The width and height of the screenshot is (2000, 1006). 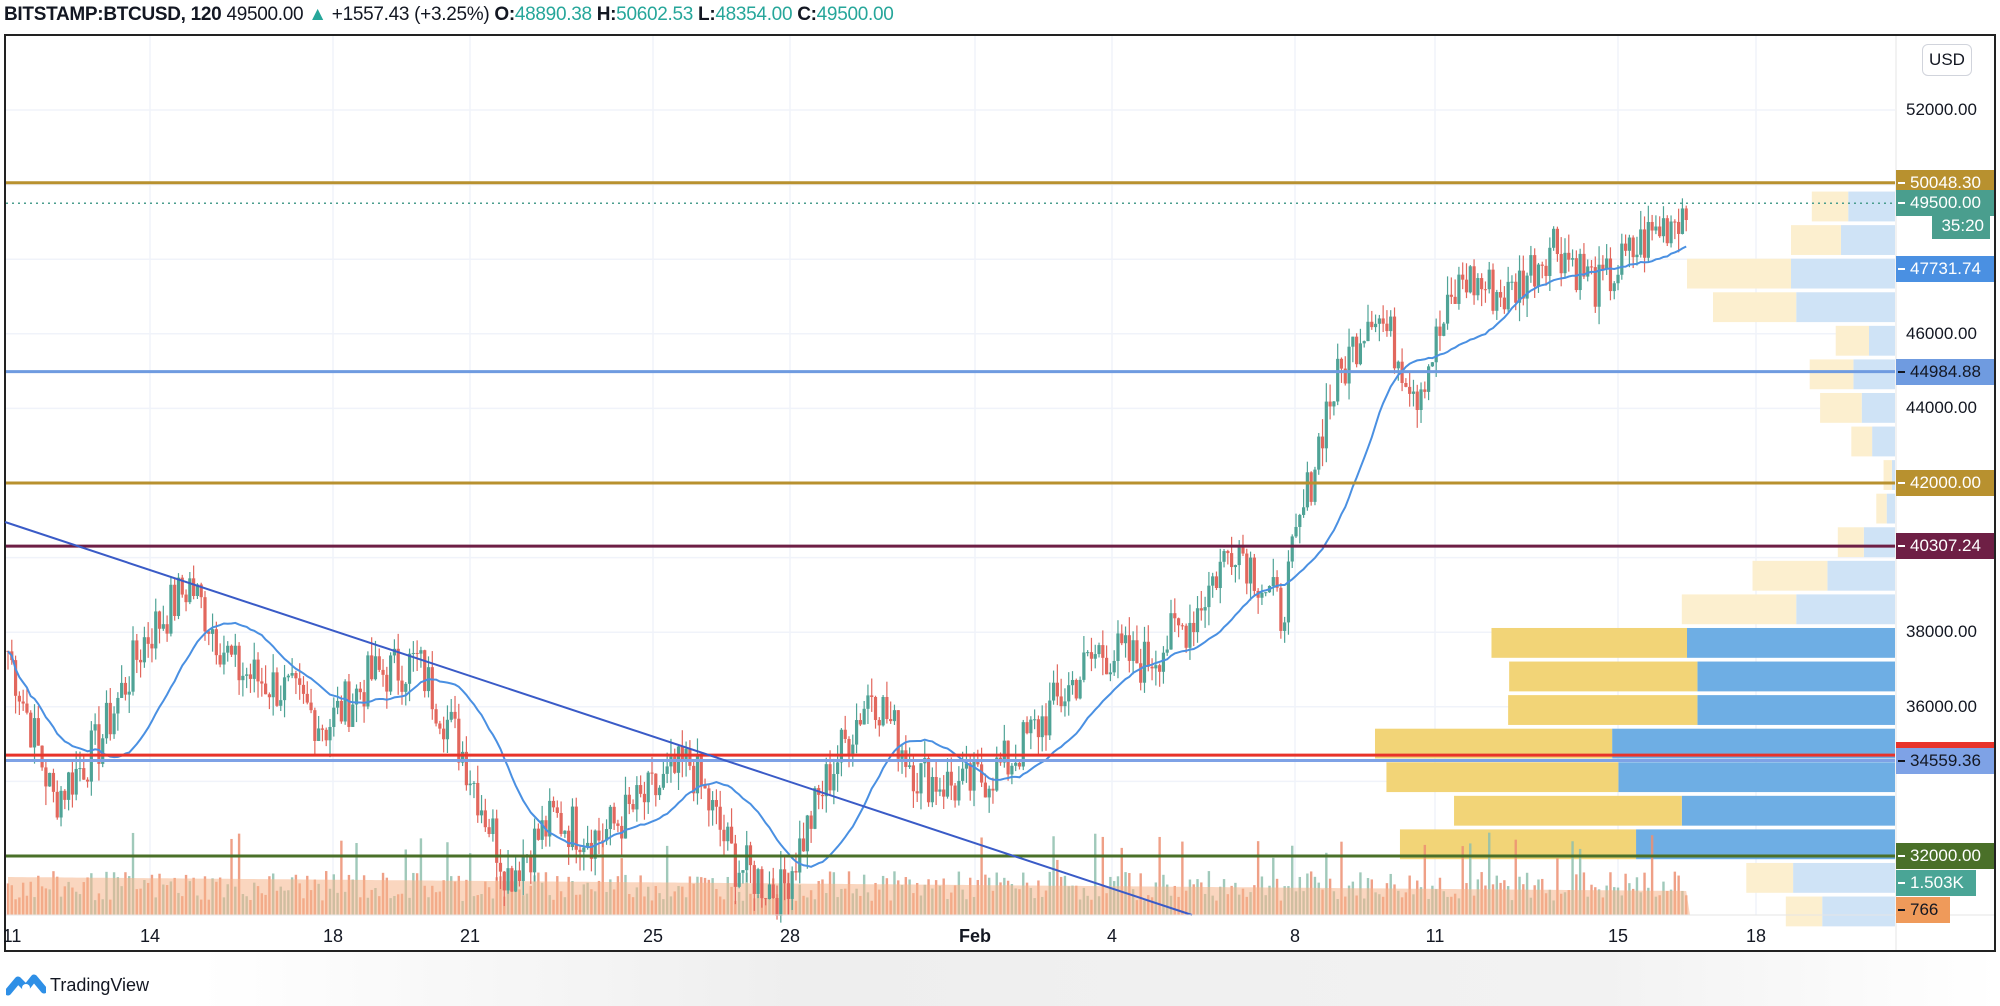 What do you see at coordinates (790, 936) in the screenshot?
I see `time-axis-label: 28` at bounding box center [790, 936].